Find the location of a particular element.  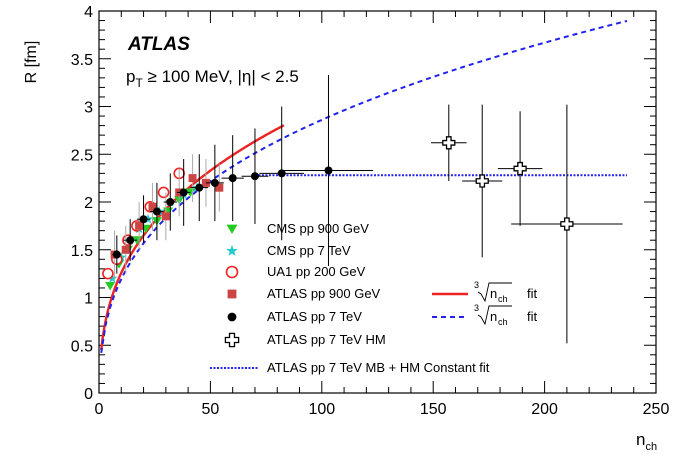

cut-label: pT ≥ 100 MeV, |η| < 2.5 is located at coordinates (212, 78).